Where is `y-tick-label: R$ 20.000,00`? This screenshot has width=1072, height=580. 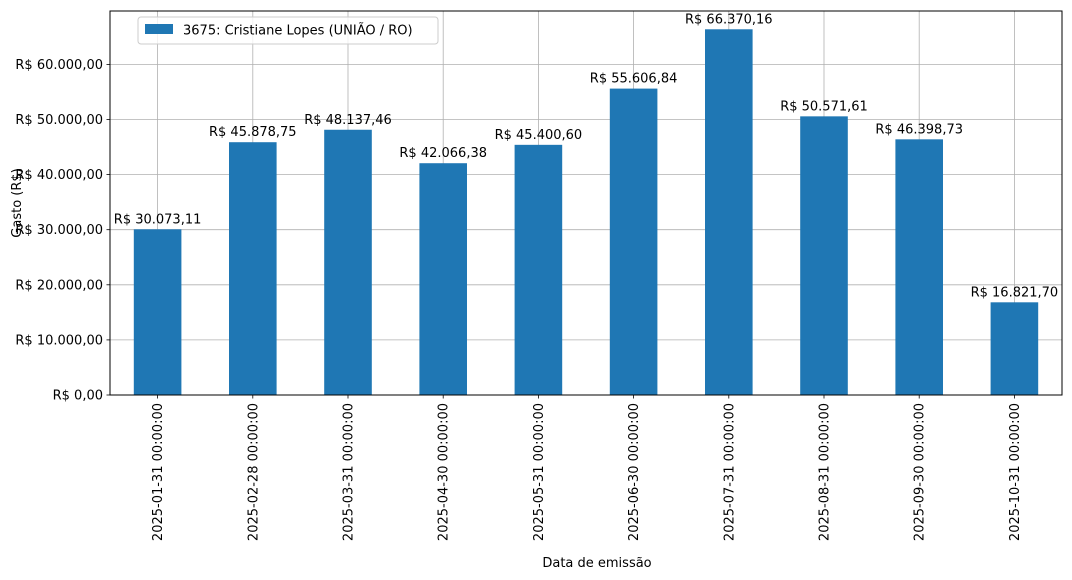 y-tick-label: R$ 20.000,00 is located at coordinates (59, 285).